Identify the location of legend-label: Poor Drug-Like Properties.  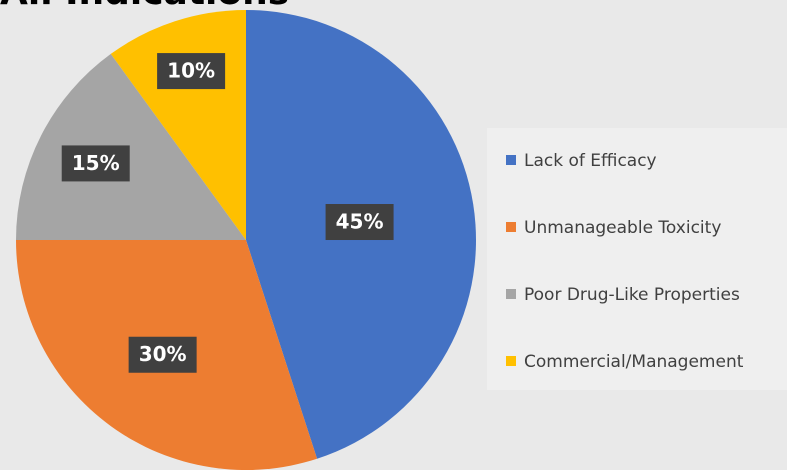
(632, 295).